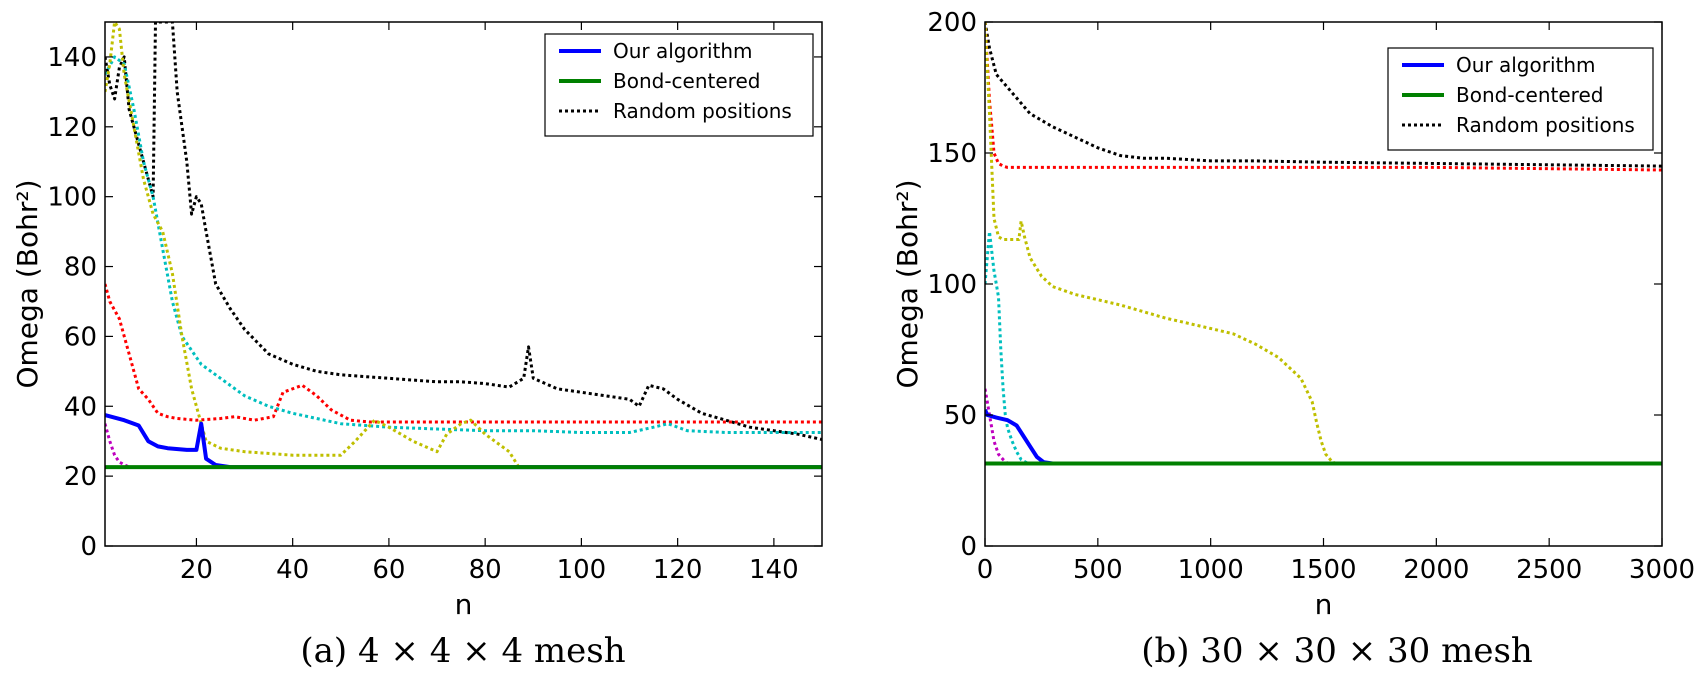 This screenshot has width=1708, height=686. I want to click on x-tick-label: 120, so click(678, 570).